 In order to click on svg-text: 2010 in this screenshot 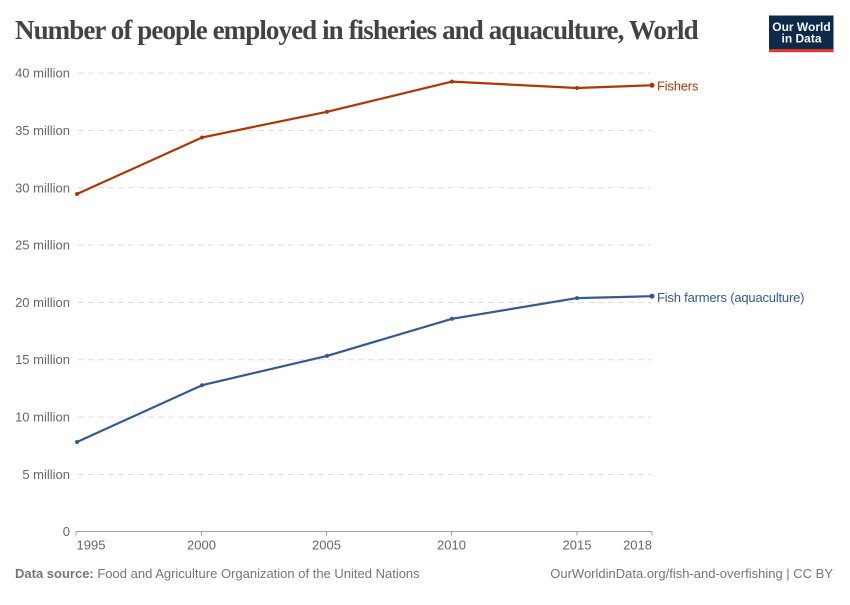, I will do `click(451, 545)`.